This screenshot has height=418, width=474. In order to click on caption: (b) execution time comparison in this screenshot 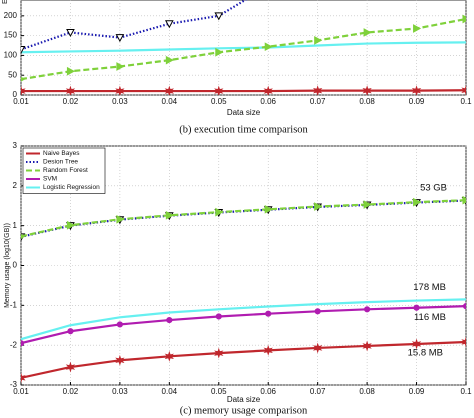, I will do `click(243, 129)`.